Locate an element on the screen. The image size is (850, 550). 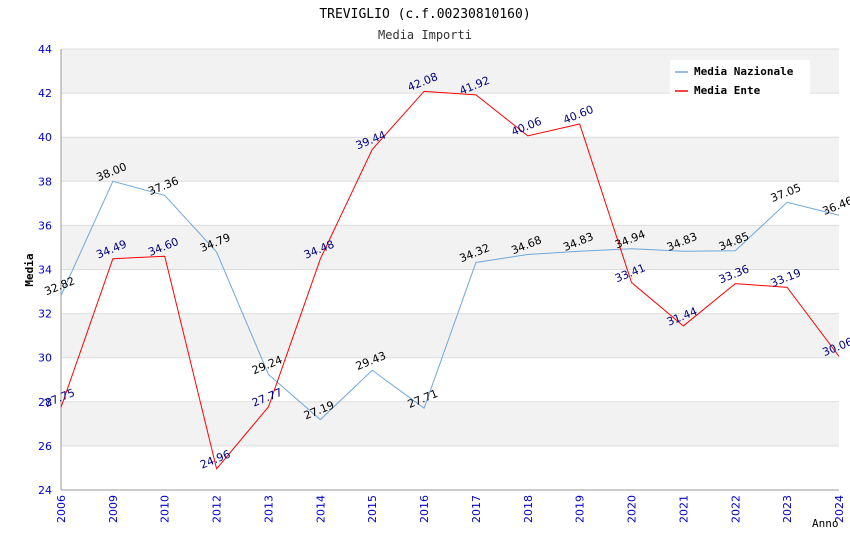
y-tick-label: 34 is located at coordinates (45, 270).